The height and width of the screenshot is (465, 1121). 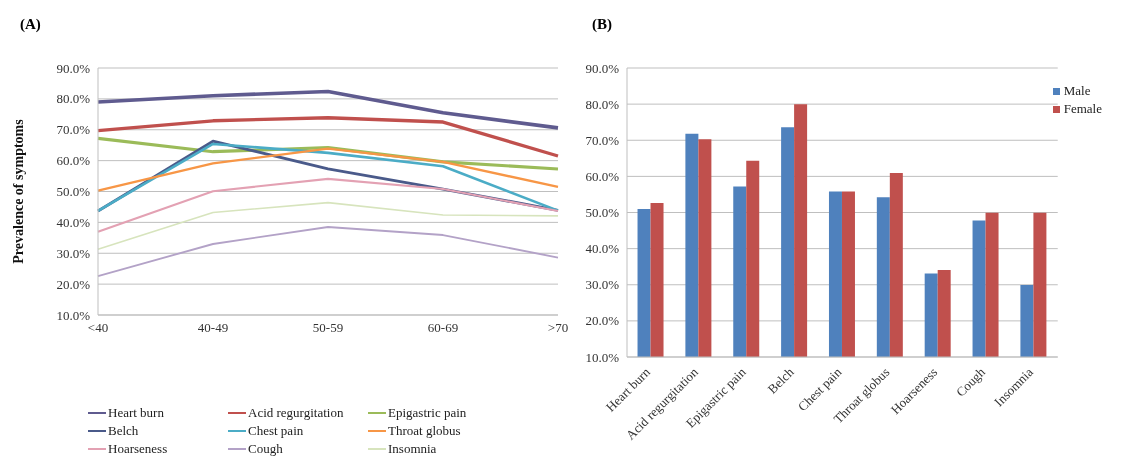 I want to click on y-axis-title: Prevalence of symptoms, so click(x=18, y=191).